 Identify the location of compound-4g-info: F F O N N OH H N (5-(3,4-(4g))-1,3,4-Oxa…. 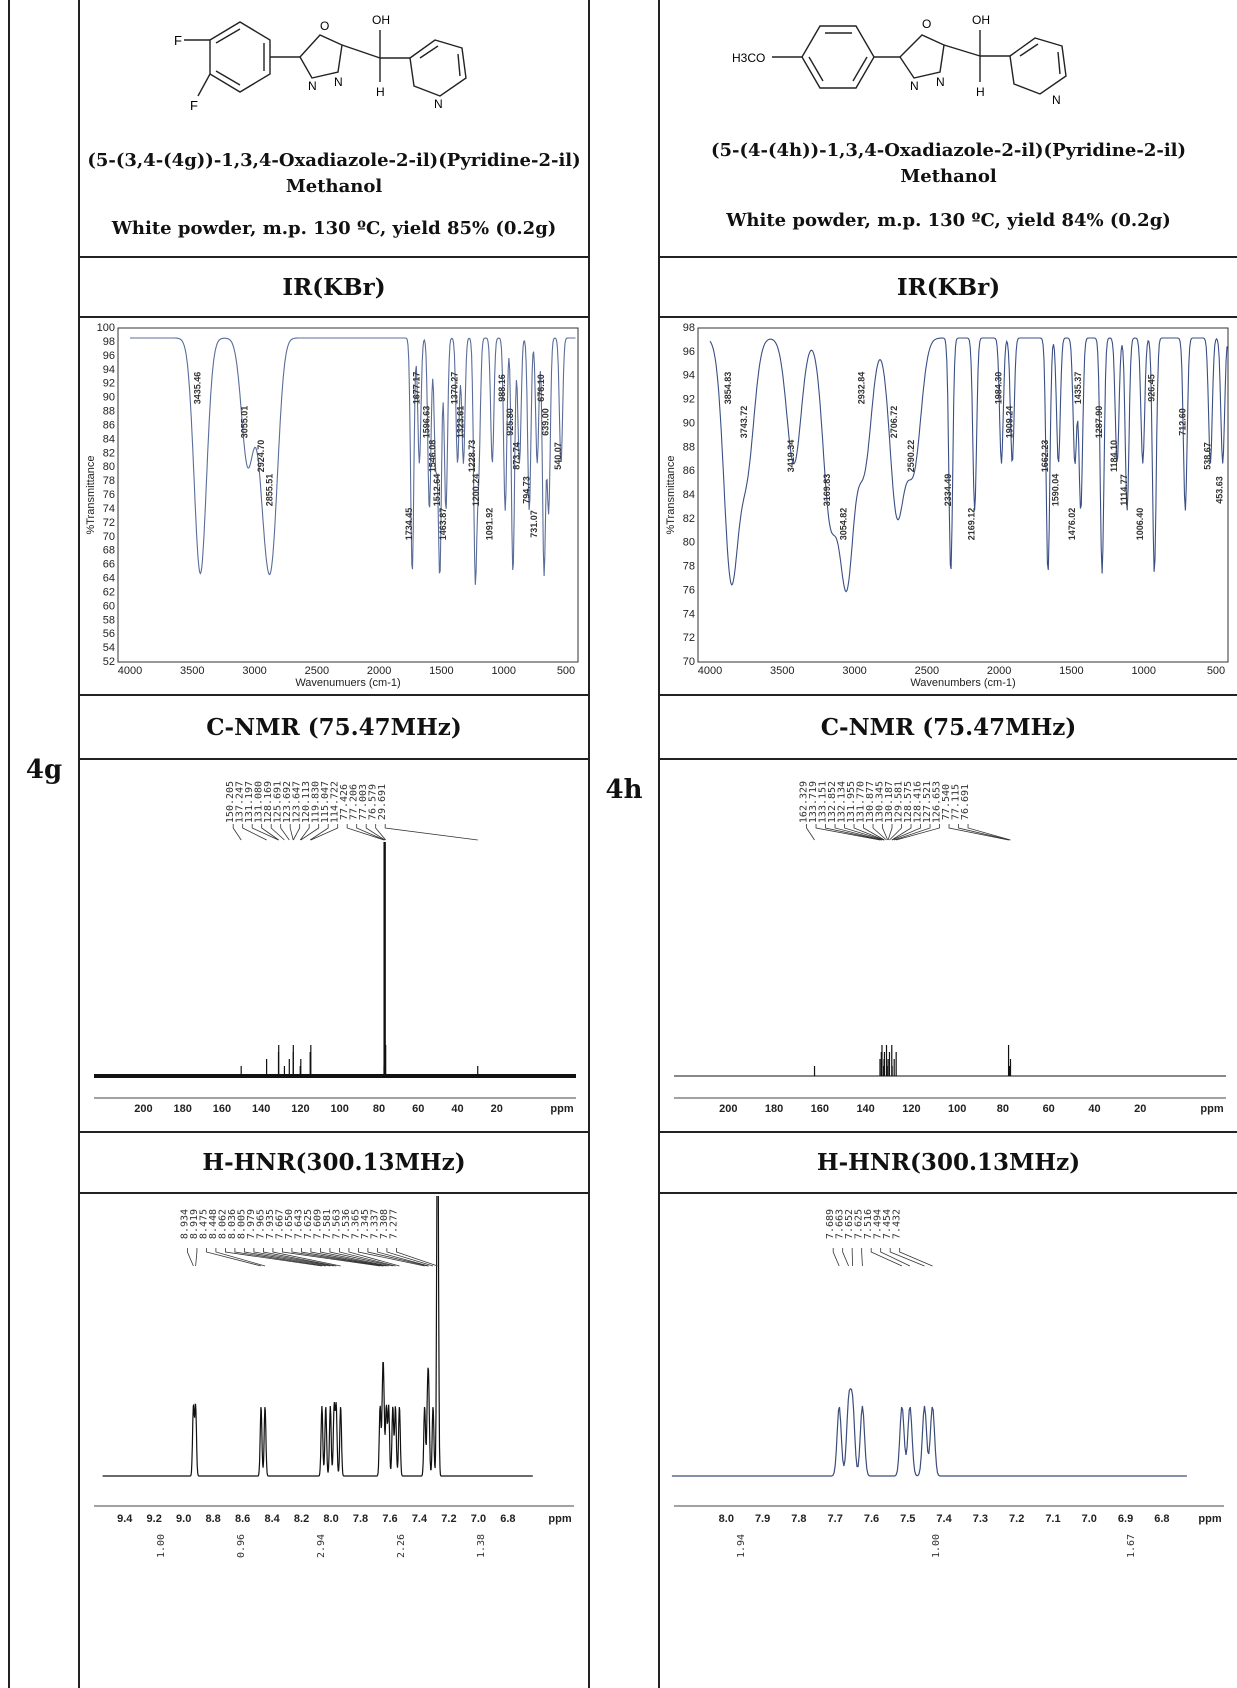
(334, 128).